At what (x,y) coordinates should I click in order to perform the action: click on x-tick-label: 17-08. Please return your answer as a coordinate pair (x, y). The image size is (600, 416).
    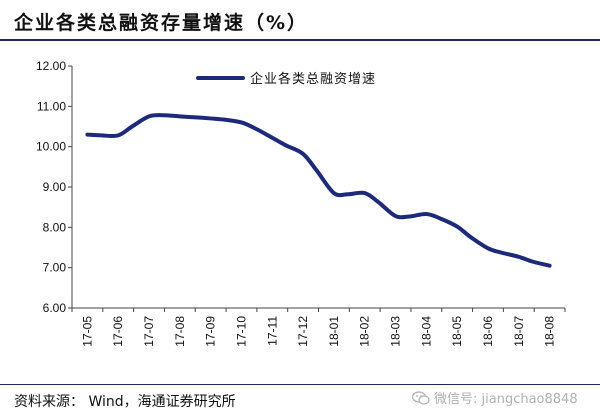
    Looking at the image, I should click on (180, 331).